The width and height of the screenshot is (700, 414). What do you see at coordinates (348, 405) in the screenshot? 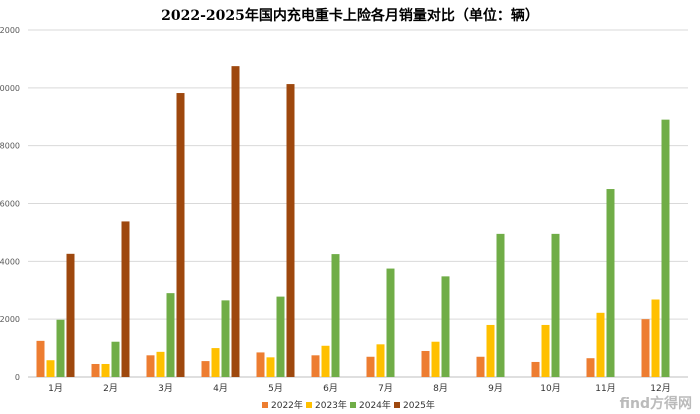
I see `legend: 2022年 2023年 2024年 2025年` at bounding box center [348, 405].